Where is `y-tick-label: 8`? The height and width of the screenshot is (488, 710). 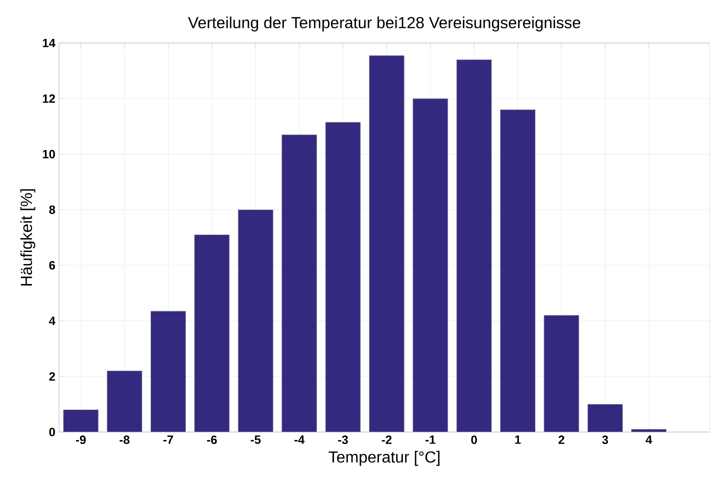
y-tick-label: 8 is located at coordinates (52, 209).